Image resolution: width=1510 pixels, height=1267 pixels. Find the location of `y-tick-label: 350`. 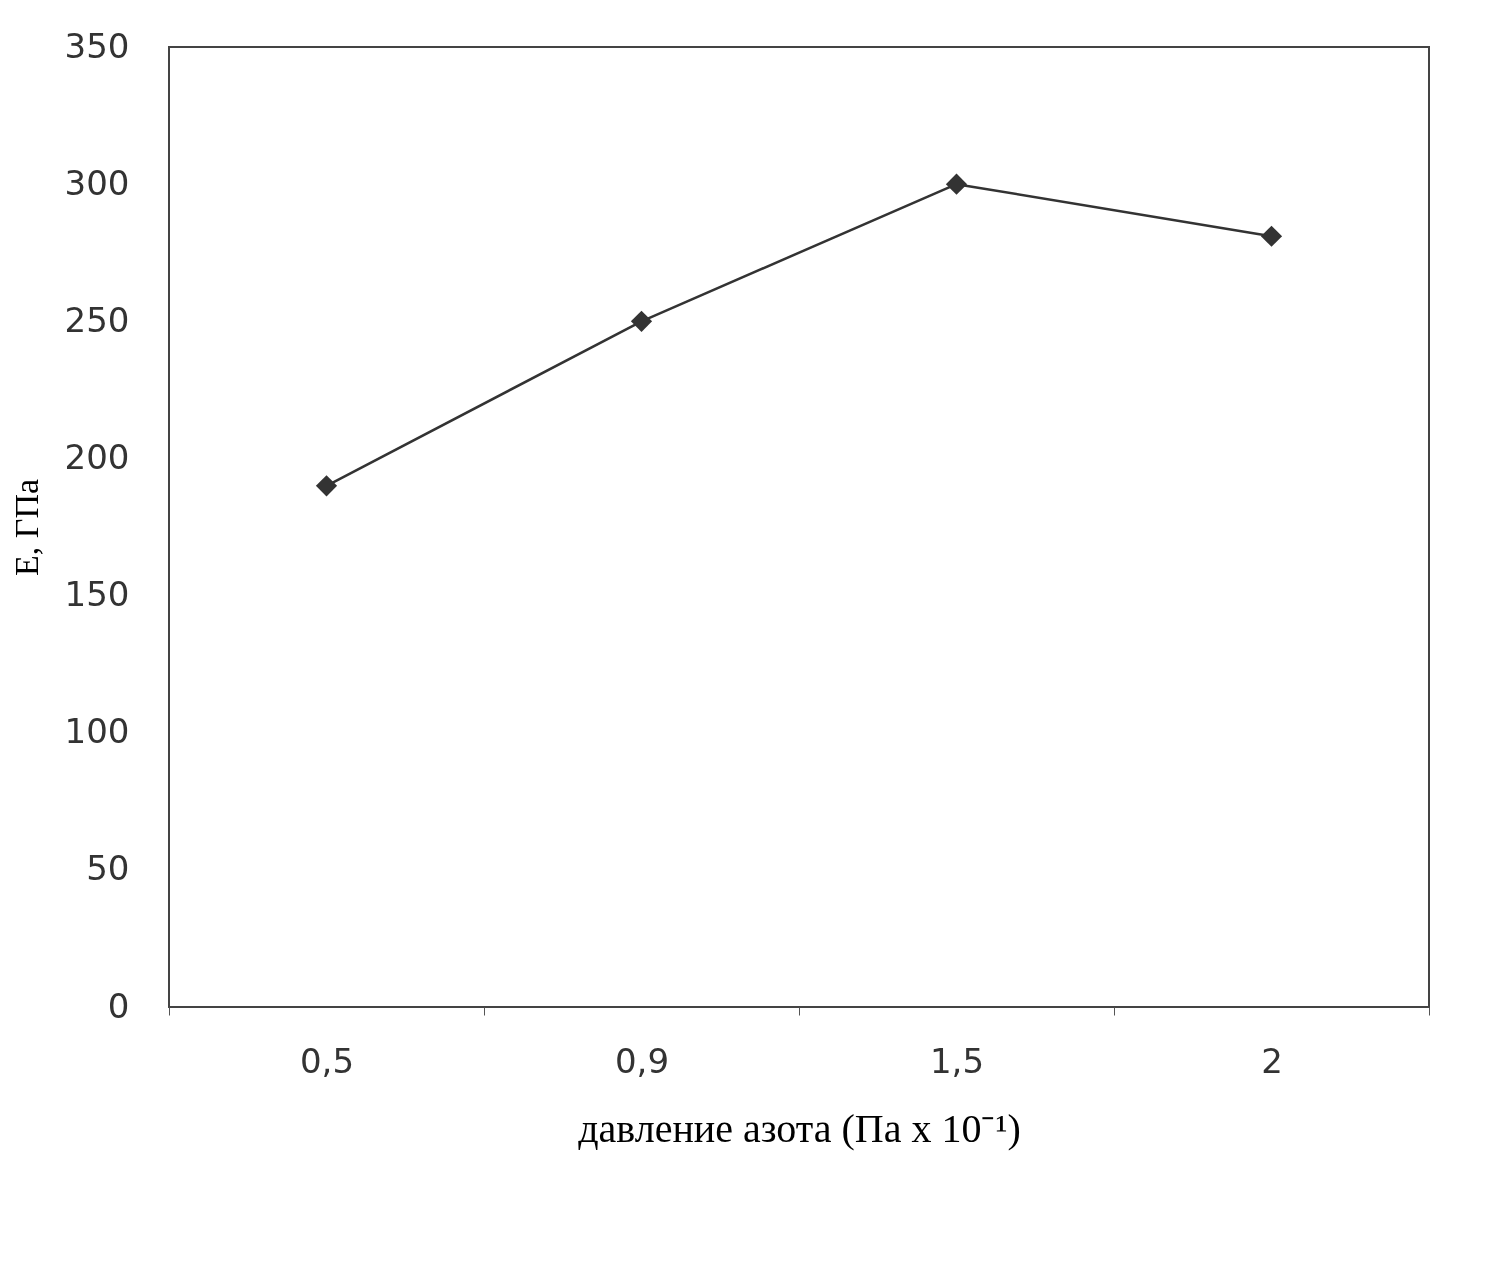

y-tick-label: 350 is located at coordinates (97, 45).